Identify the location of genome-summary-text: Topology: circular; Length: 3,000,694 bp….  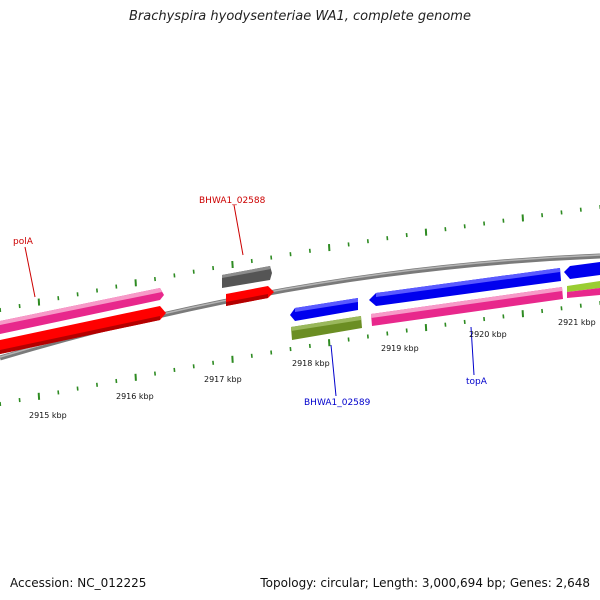
(425, 583).